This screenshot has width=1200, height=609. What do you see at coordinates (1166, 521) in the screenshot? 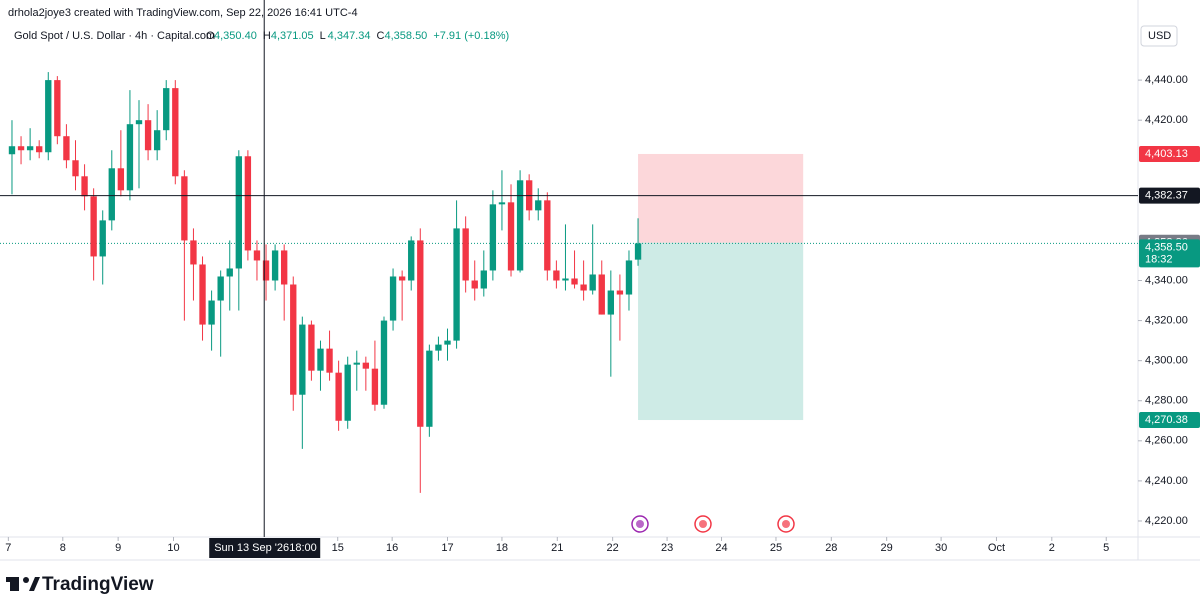
I see `y-tick-label: 4,220.00` at bounding box center [1166, 521].